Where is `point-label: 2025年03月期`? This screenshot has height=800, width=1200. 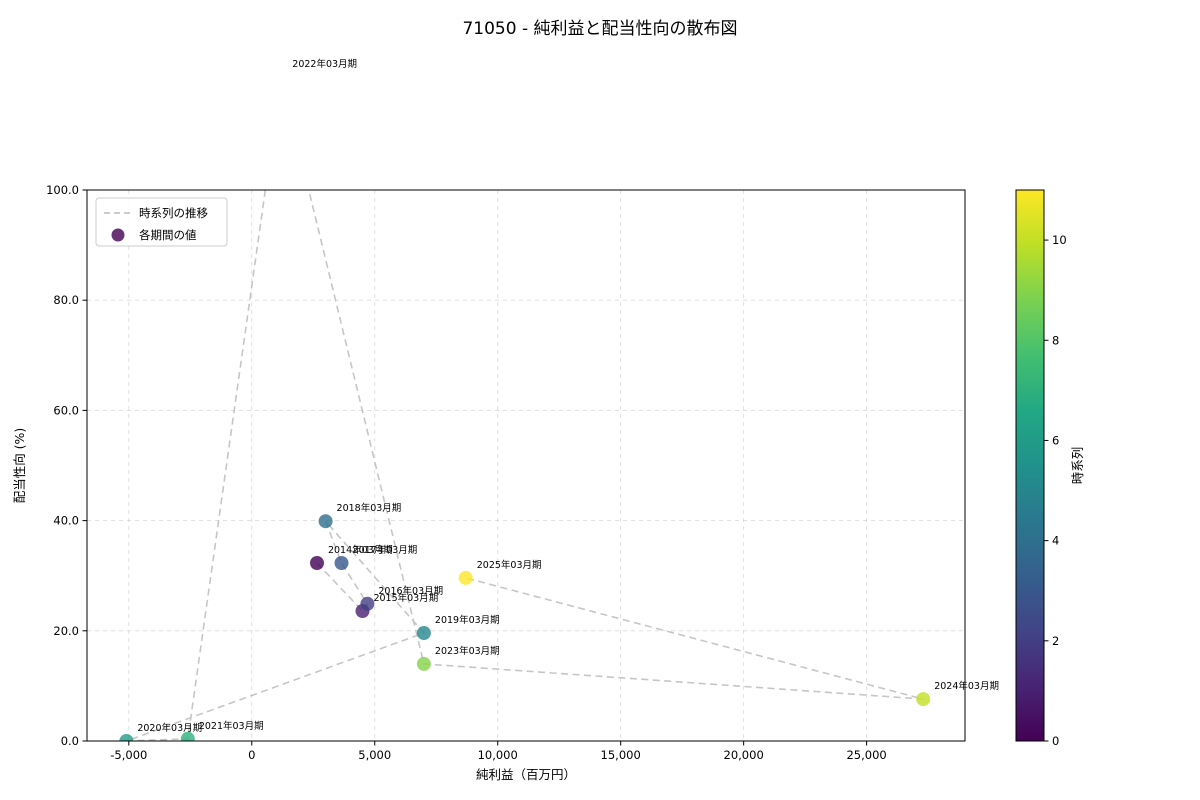
point-label: 2025年03月期 is located at coordinates (509, 565).